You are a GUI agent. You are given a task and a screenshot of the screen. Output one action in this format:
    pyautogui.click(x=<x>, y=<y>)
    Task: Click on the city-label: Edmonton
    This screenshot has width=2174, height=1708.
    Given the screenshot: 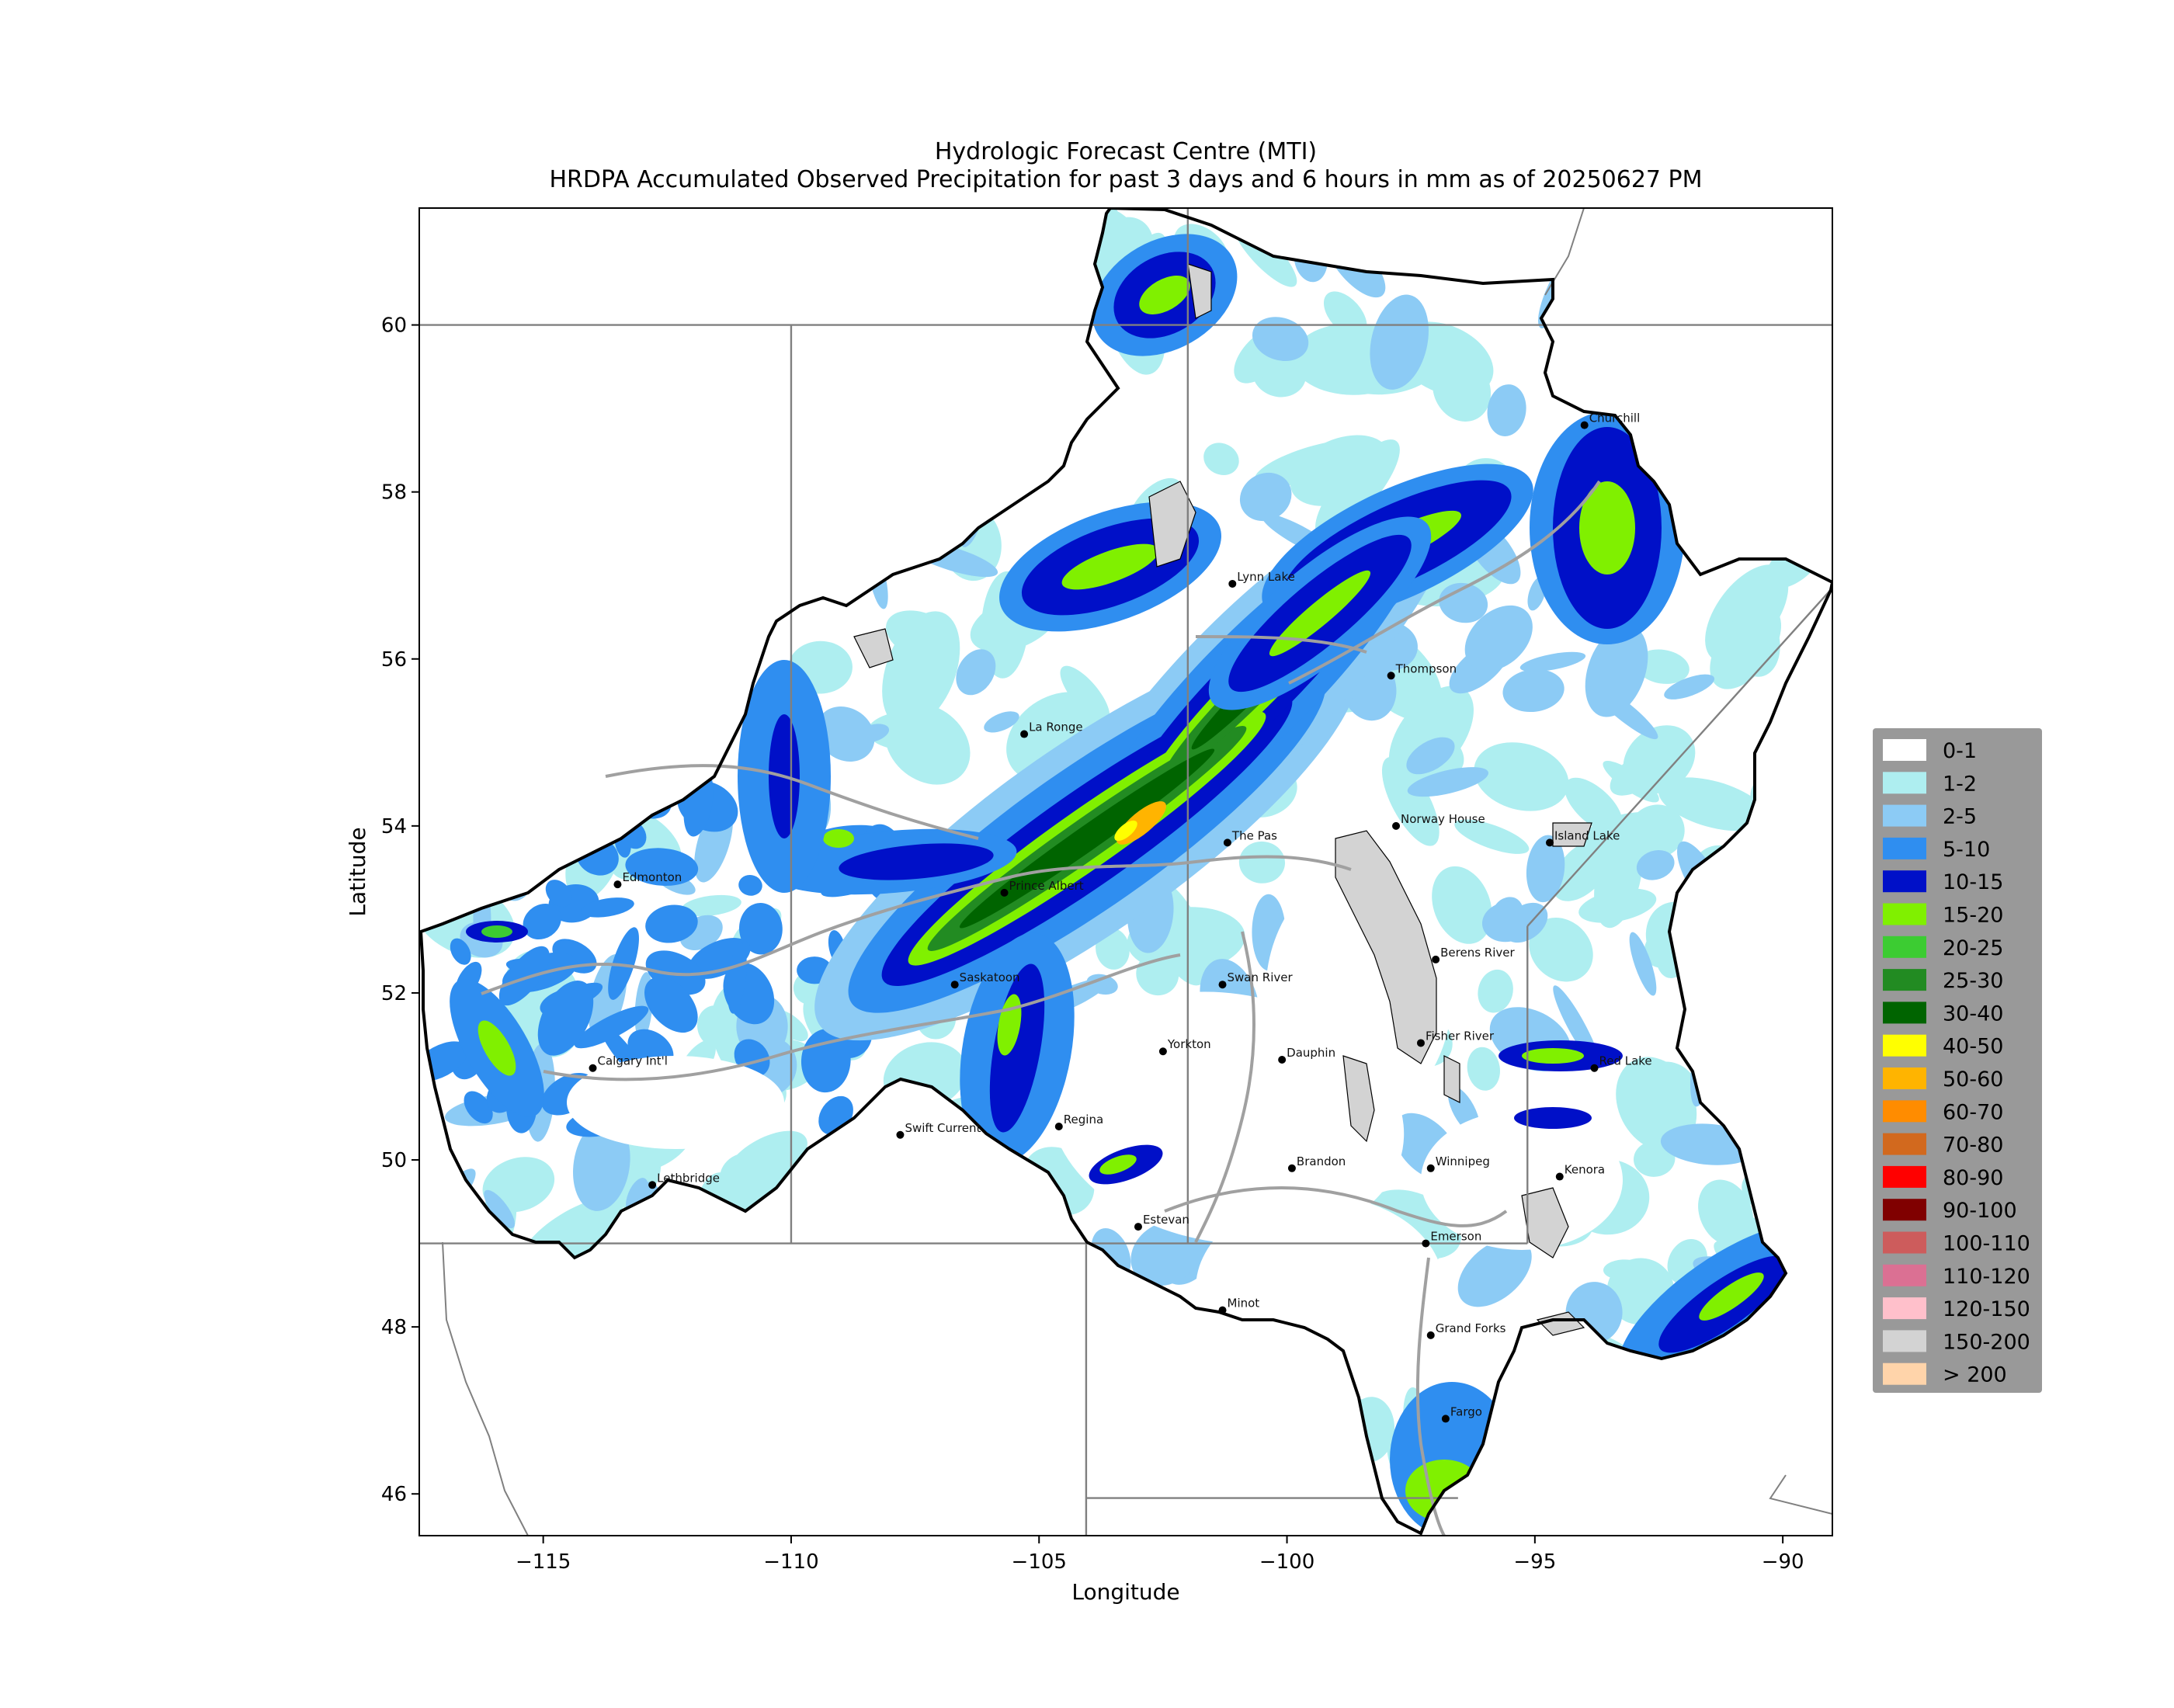 What is the action you would take?
    pyautogui.click(x=652, y=877)
    